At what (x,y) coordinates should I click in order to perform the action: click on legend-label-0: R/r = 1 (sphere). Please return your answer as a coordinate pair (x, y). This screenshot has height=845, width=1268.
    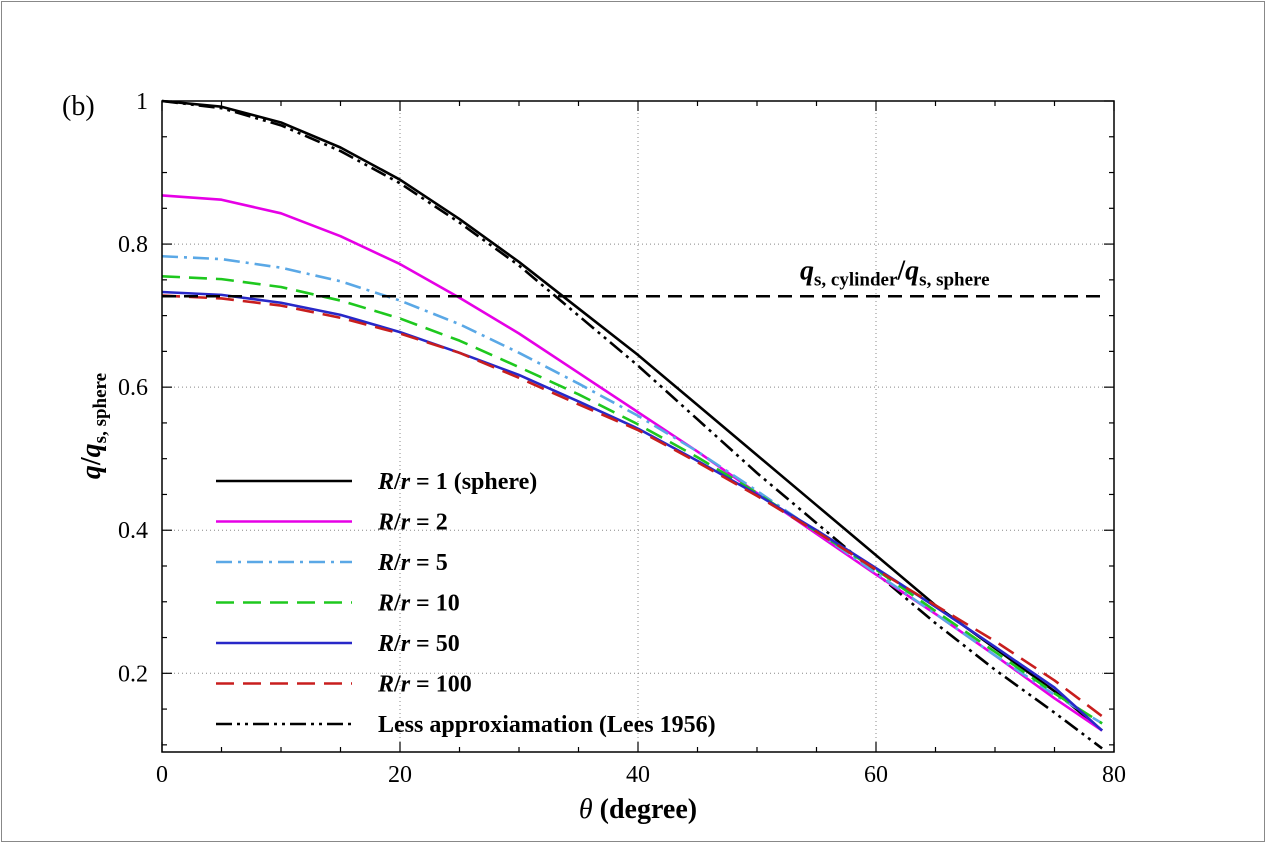
    Looking at the image, I should click on (457, 482).